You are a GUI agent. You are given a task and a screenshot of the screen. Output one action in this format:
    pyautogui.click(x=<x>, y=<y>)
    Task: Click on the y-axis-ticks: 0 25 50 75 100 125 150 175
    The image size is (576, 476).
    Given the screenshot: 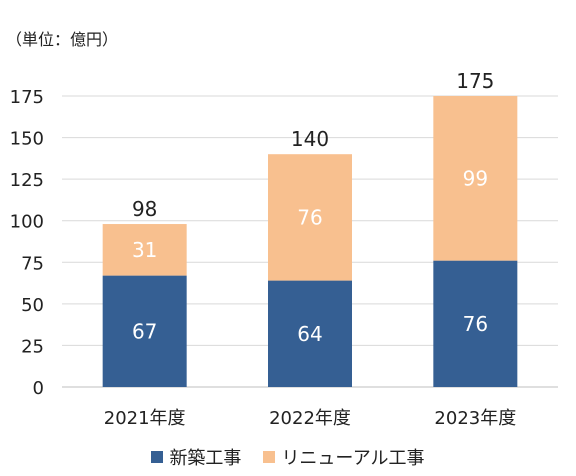 What is the action you would take?
    pyautogui.click(x=27, y=243)
    